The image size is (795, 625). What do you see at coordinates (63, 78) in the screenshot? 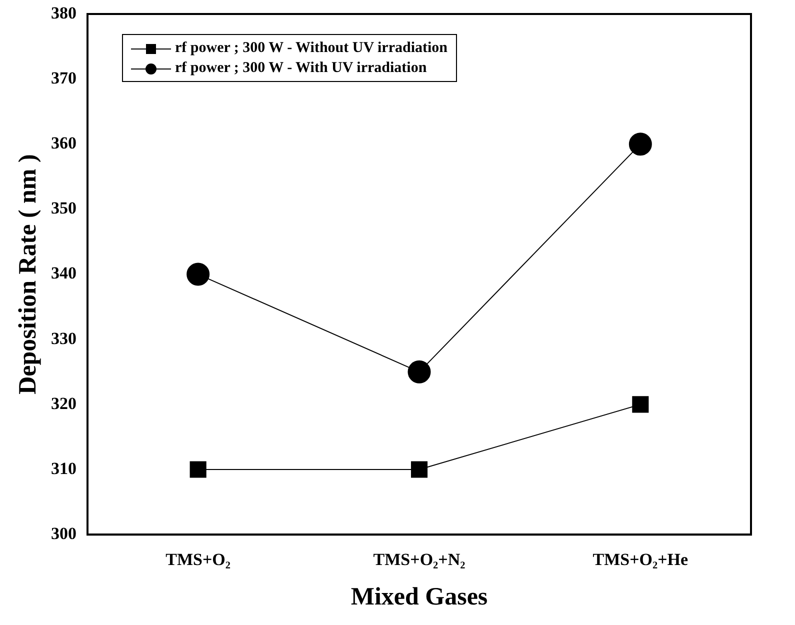
I see `y-tick-label: 370` at bounding box center [63, 78].